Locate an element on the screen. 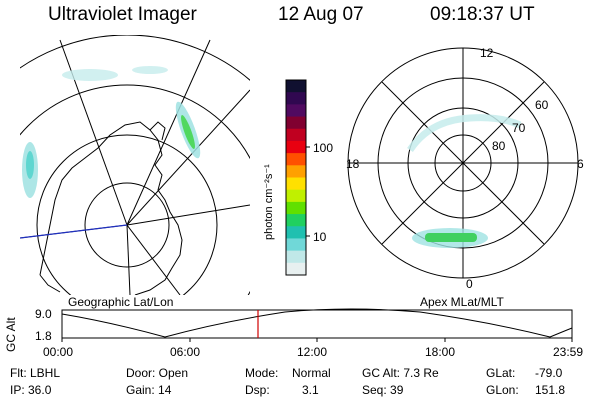  colorbar-frame is located at coordinates (296, 177).